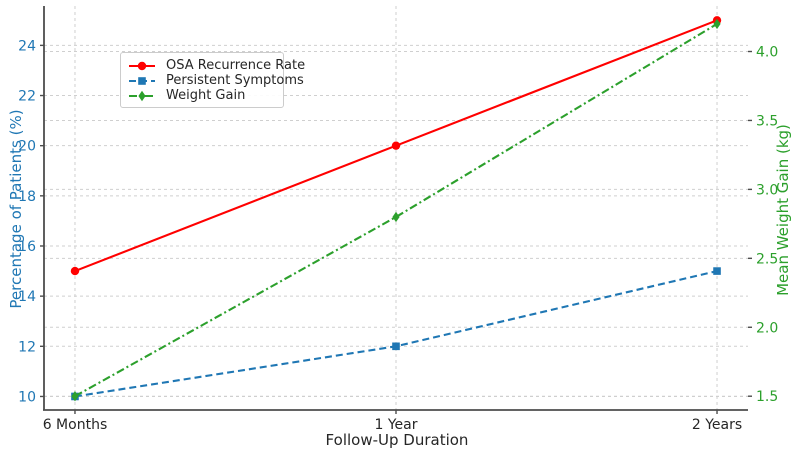  Describe the element at coordinates (27, 297) in the screenshot. I see `y-tick-label-left: 14` at that location.